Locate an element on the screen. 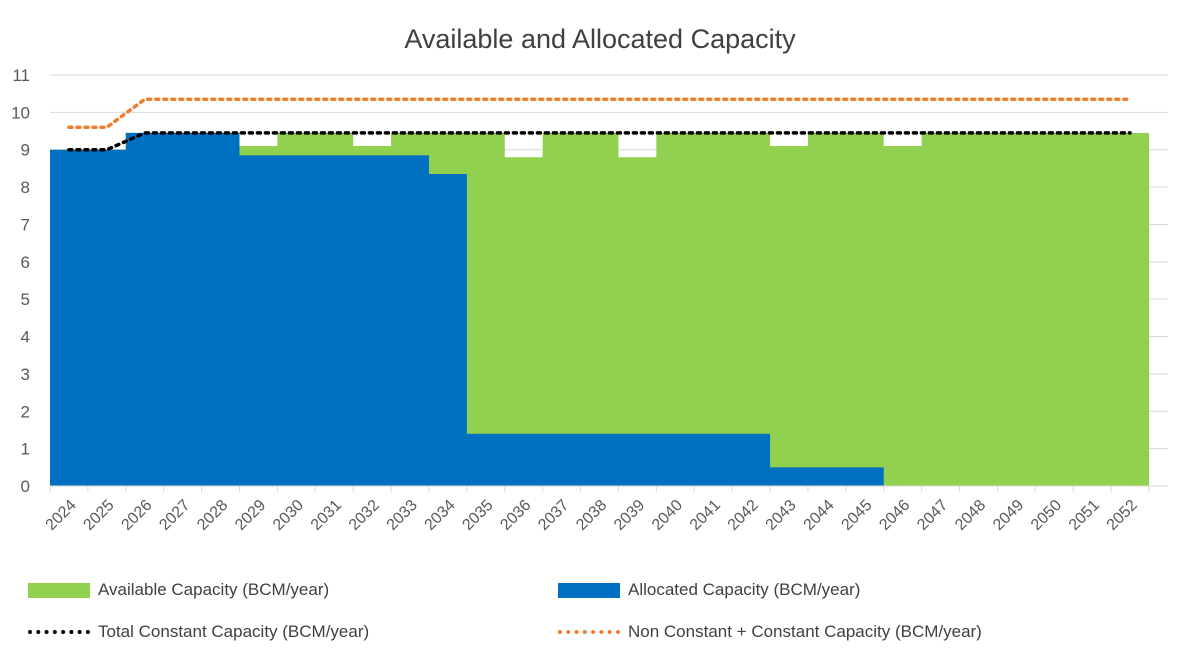  y-tick-label-10: 10 is located at coordinates (20, 112).